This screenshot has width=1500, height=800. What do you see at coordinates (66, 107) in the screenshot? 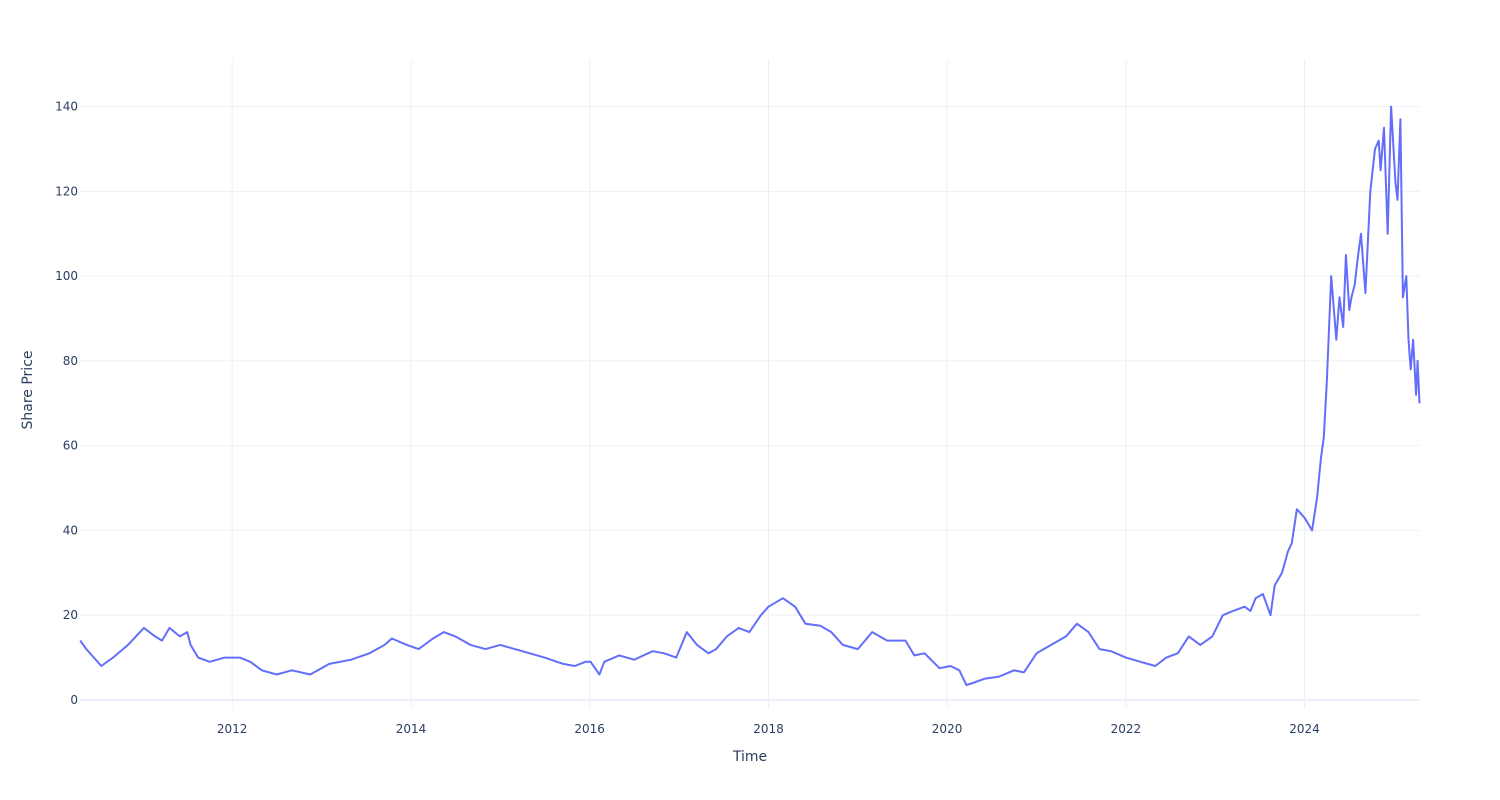
I see `y-tick-label: 140` at bounding box center [66, 107].